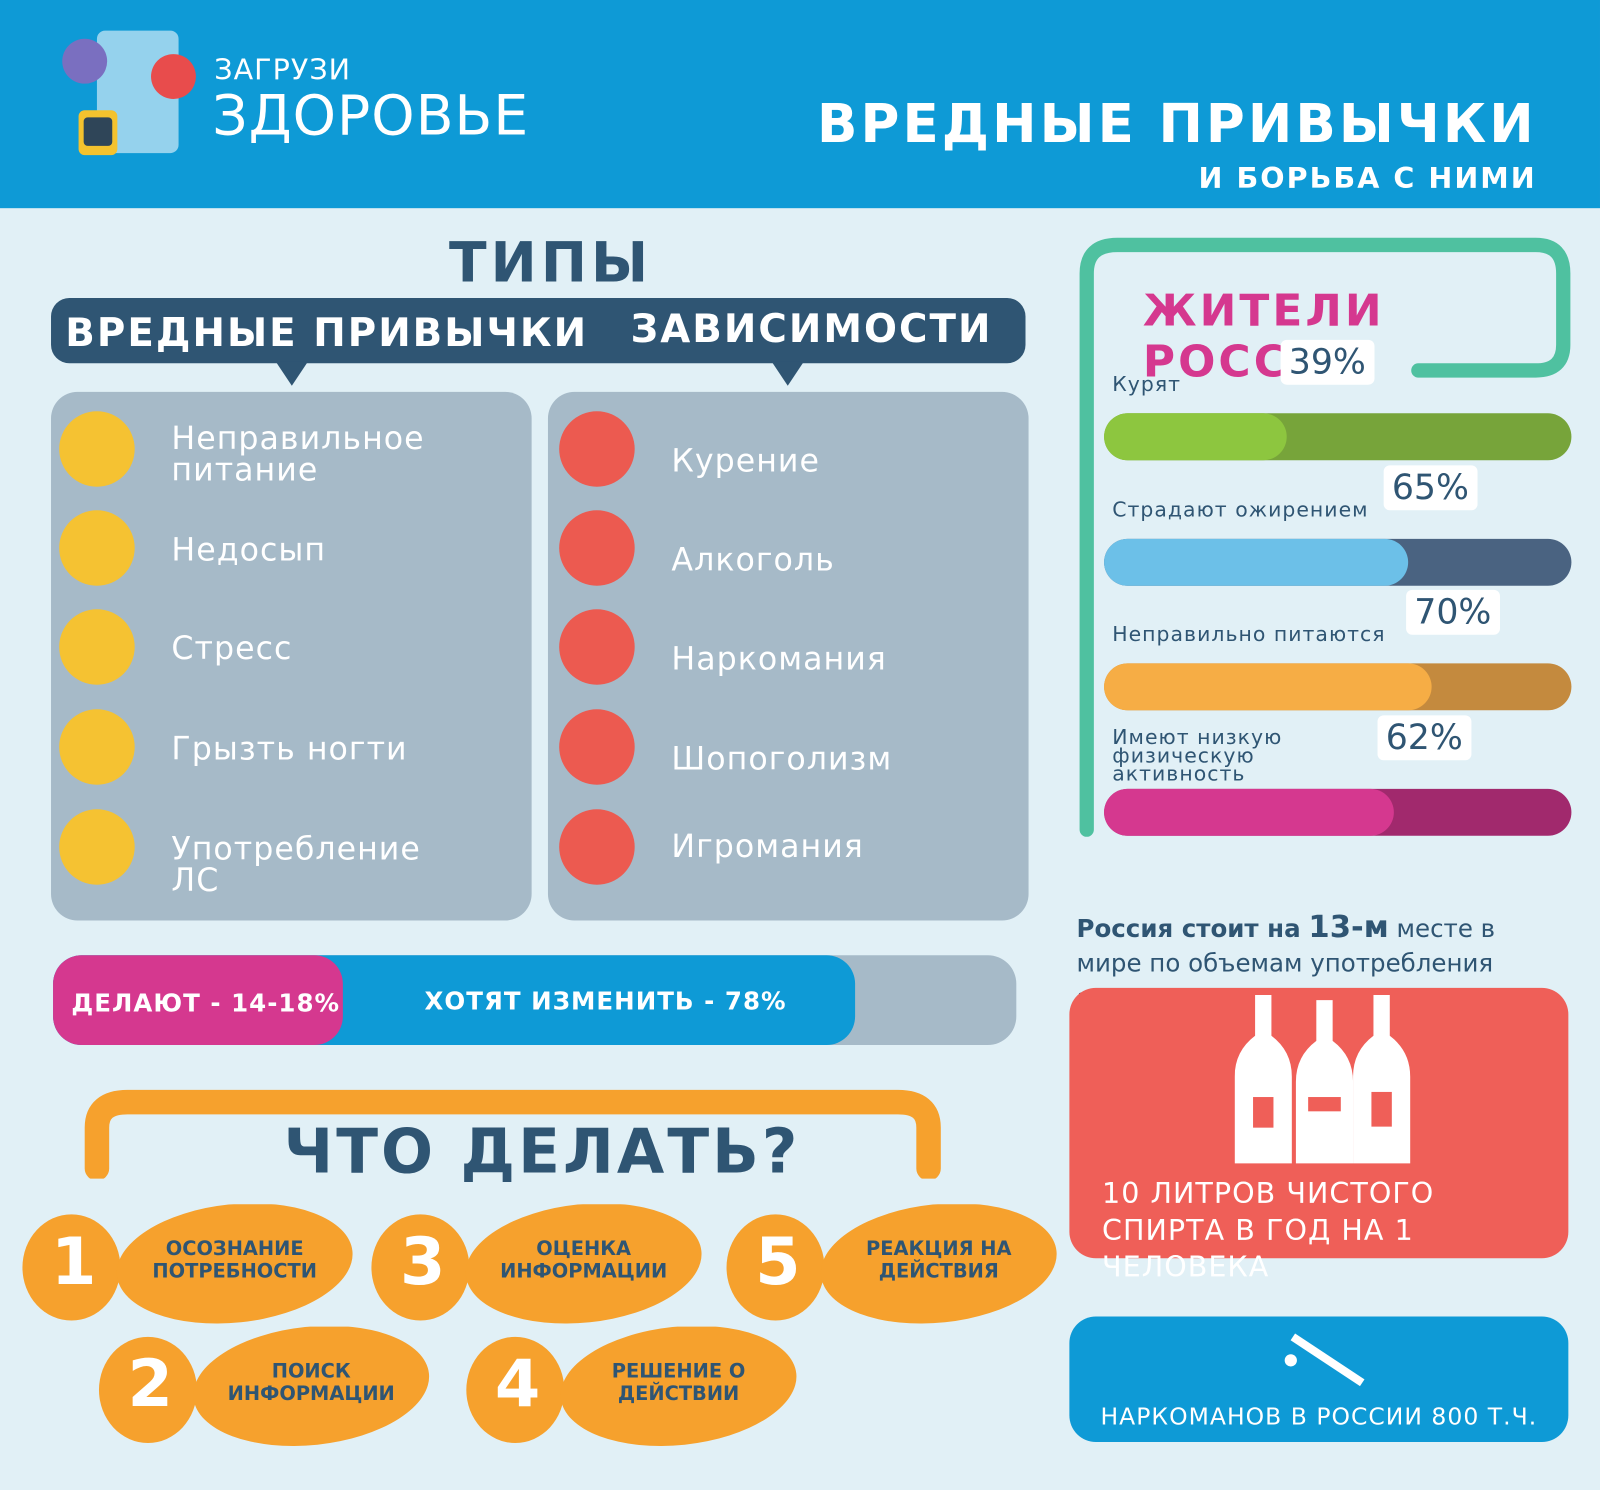 The image size is (1600, 1490). Describe the element at coordinates (1348, 927) in the screenshot. I see `note-rank: 13-м` at that location.